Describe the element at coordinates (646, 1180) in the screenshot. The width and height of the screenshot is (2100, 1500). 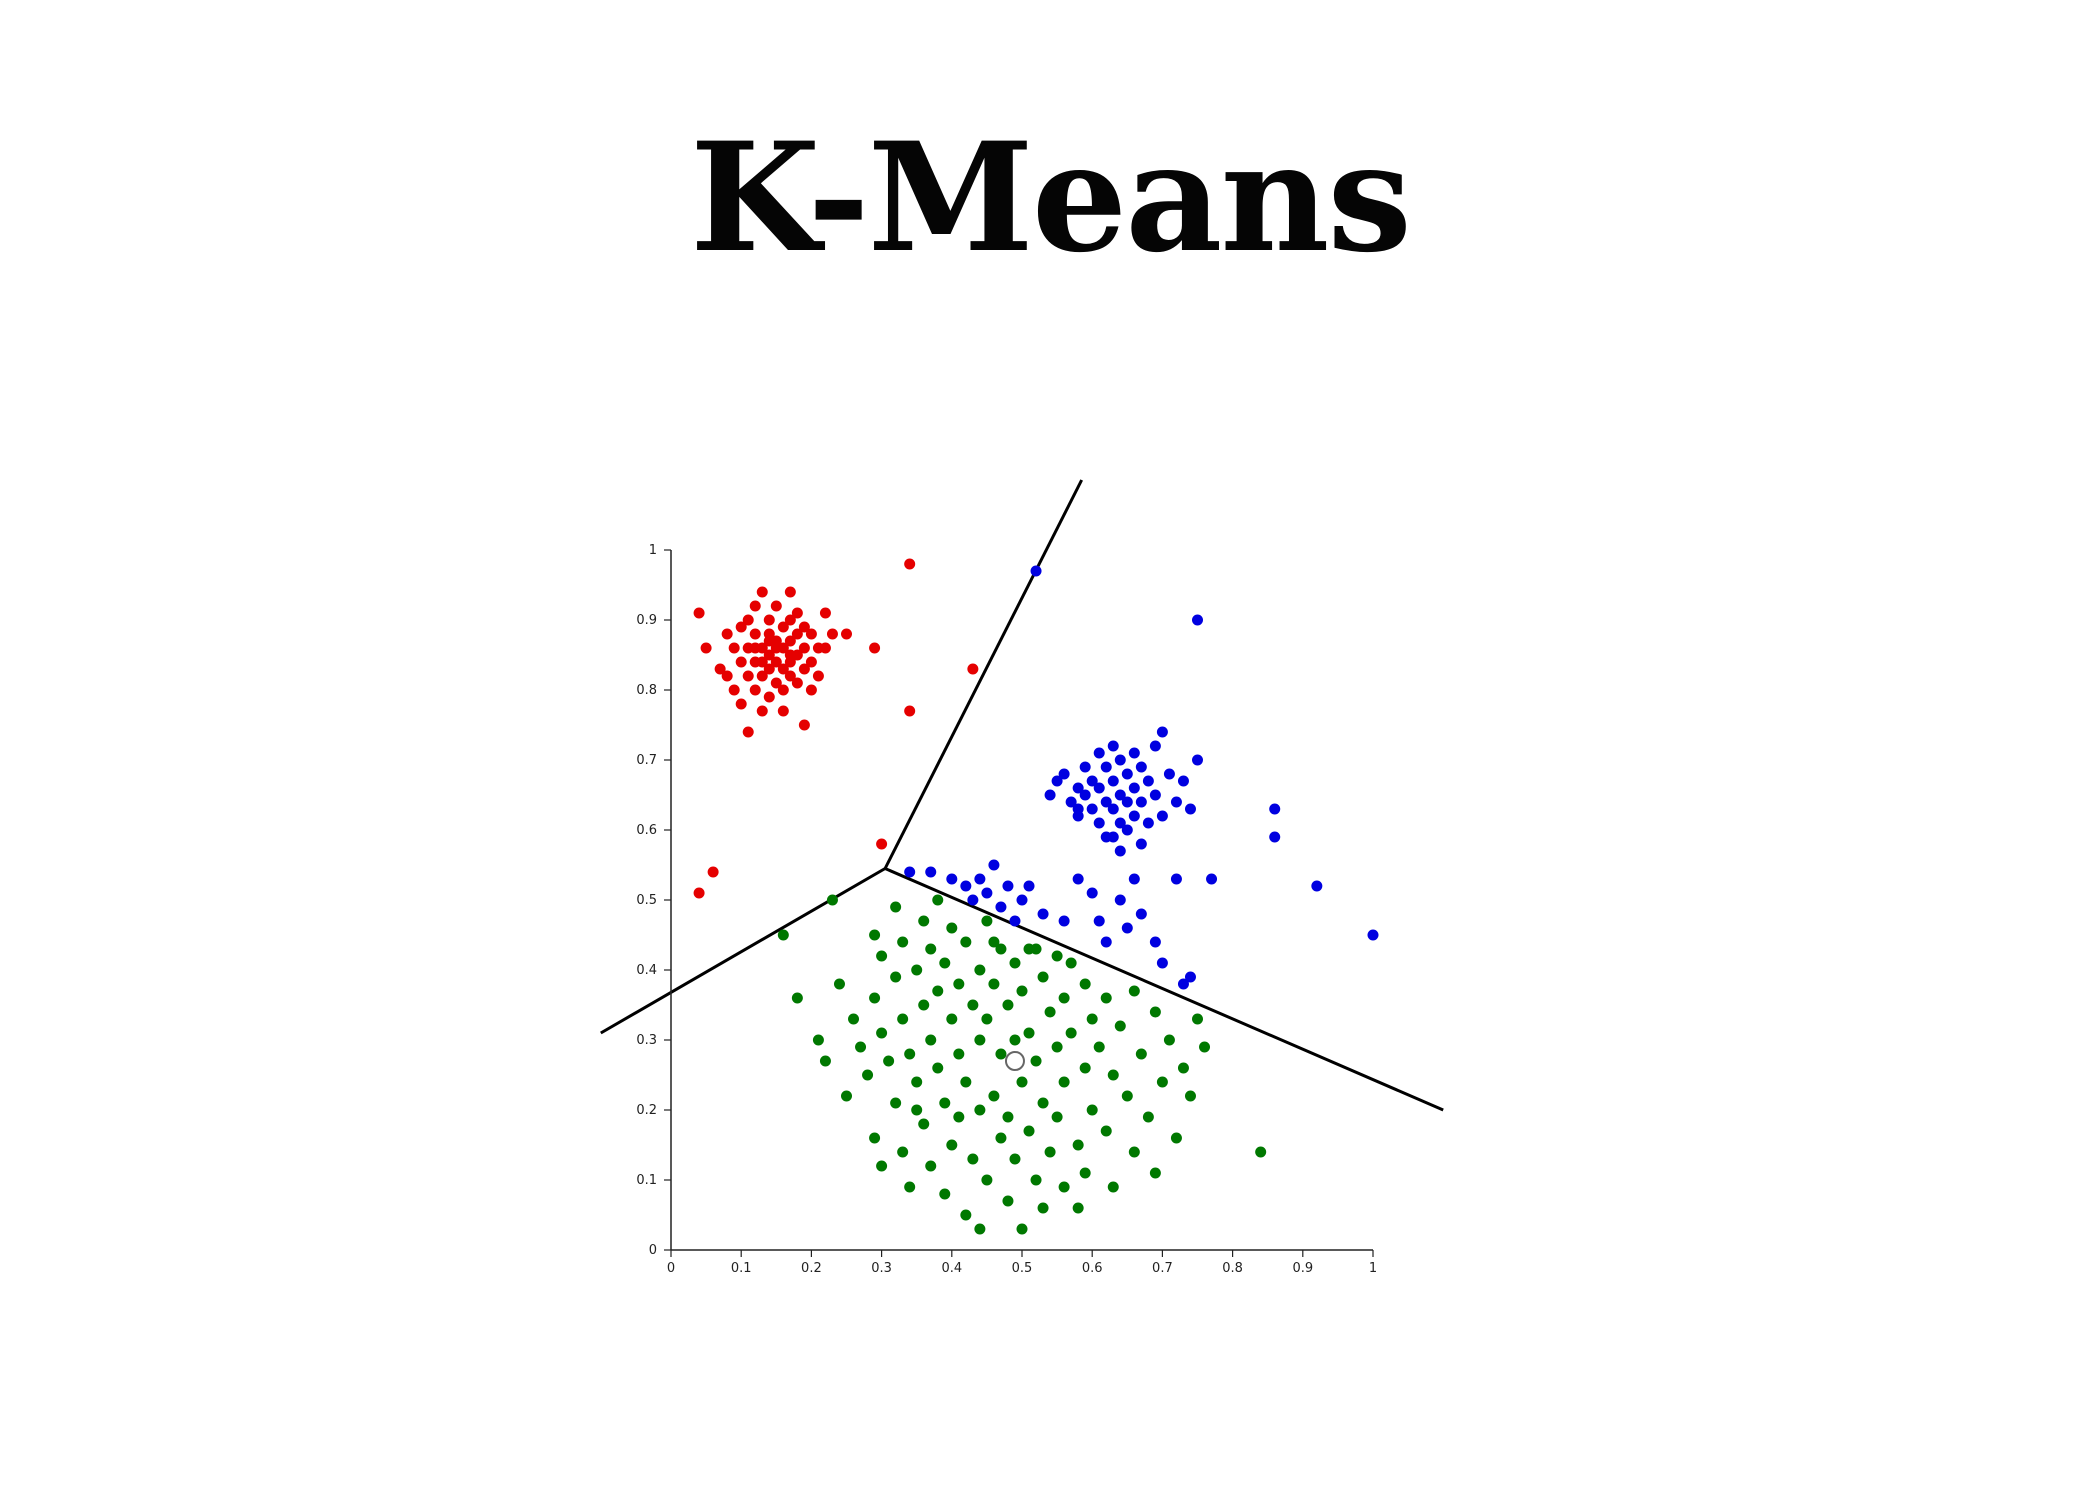
I see `y-tick-label: 0.1` at that location.